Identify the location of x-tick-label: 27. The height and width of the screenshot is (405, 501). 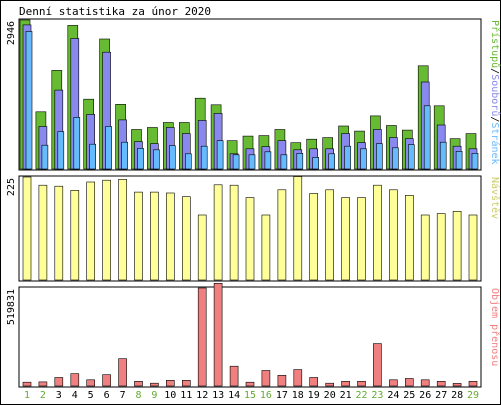
(441, 395).